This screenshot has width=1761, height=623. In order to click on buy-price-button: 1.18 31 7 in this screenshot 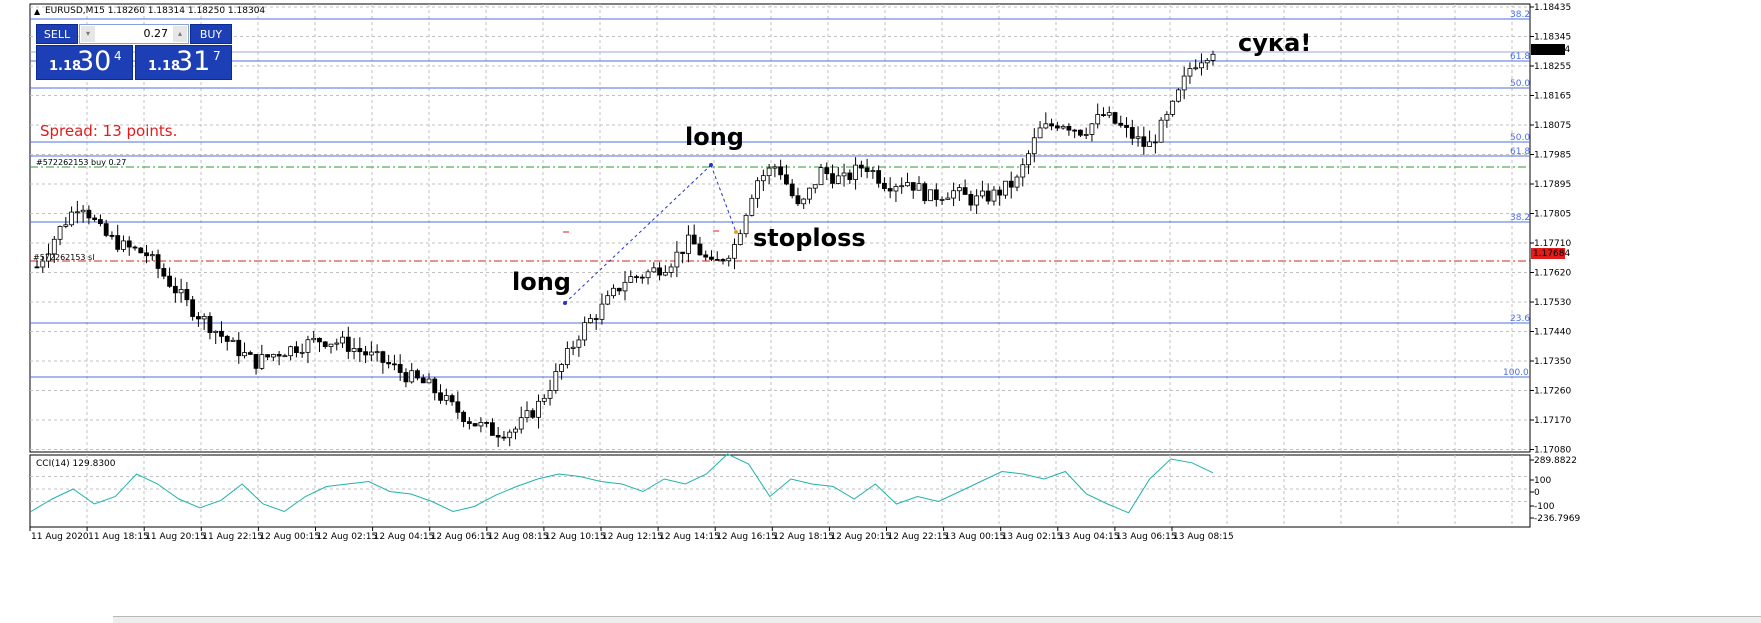, I will do `click(183, 62)`.